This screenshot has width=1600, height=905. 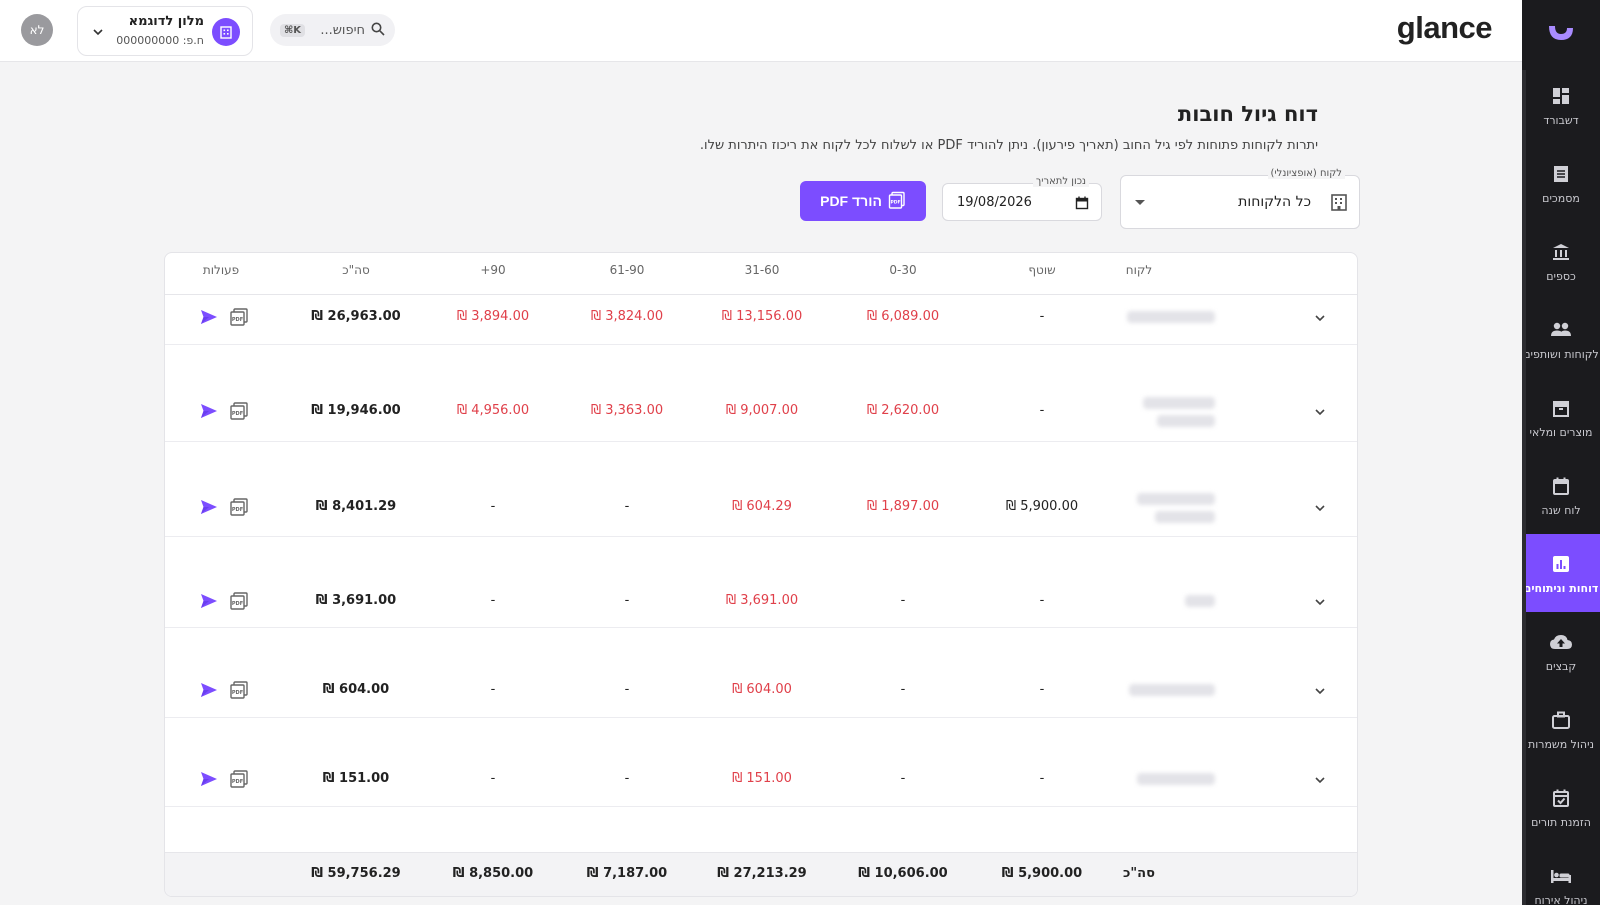 What do you see at coordinates (1561, 339) in the screenshot?
I see `sidebar-item-people: לקוחות ושותפים` at bounding box center [1561, 339].